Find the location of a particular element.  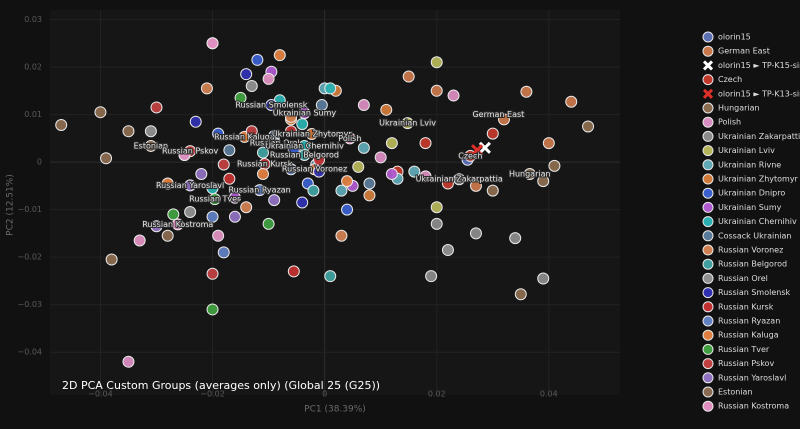

legend-item: Ukrainian Lviv is located at coordinates (738, 151).